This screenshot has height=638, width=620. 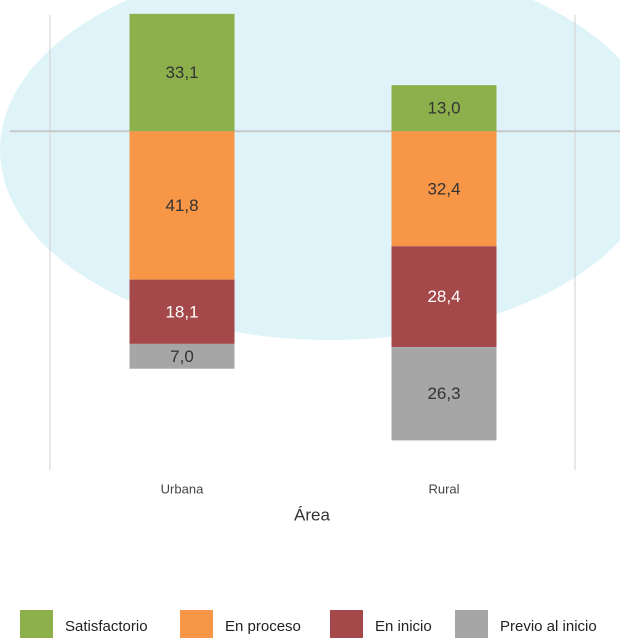 I want to click on value-label: 7,0, so click(x=182, y=356).